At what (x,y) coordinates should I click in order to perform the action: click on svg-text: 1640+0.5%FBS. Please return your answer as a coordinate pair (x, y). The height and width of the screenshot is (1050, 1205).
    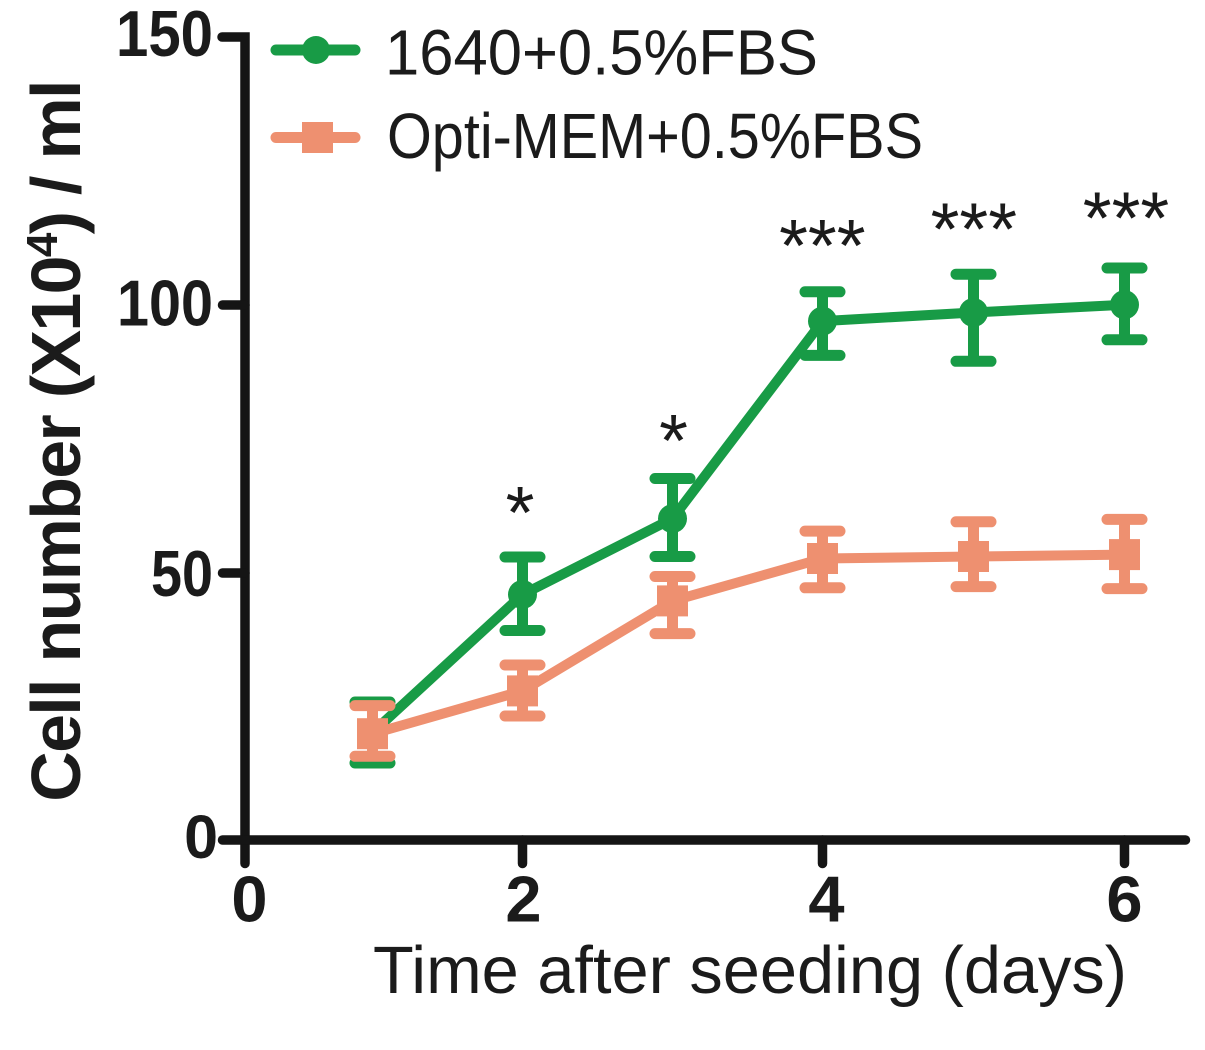
    Looking at the image, I should click on (601, 53).